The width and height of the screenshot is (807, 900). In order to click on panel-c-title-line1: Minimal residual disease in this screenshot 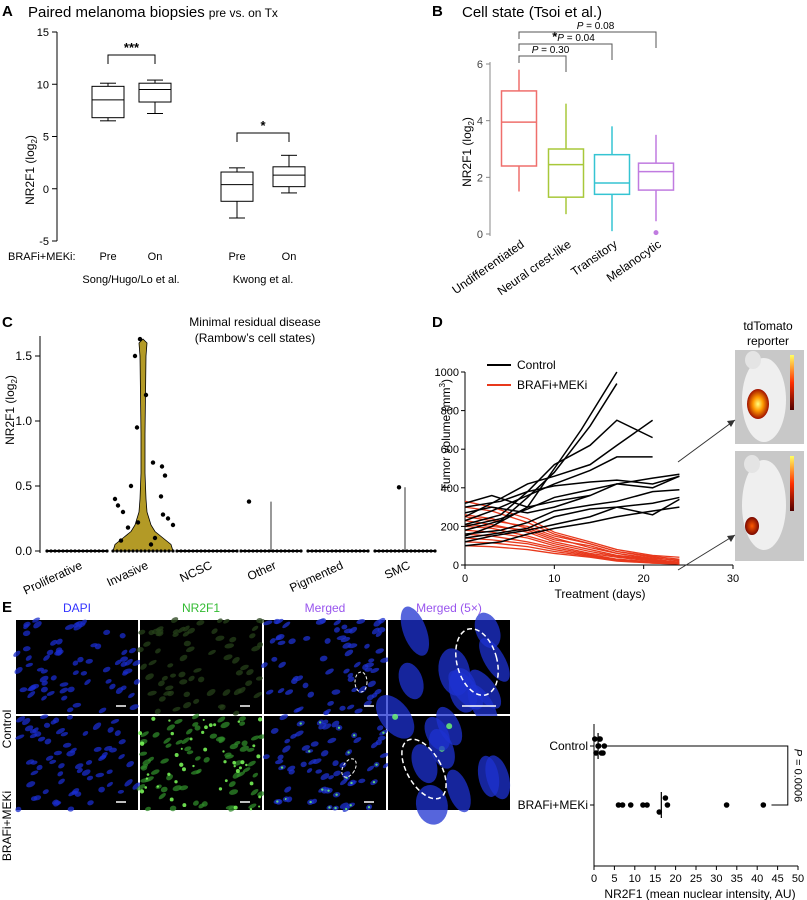, I will do `click(255, 322)`.